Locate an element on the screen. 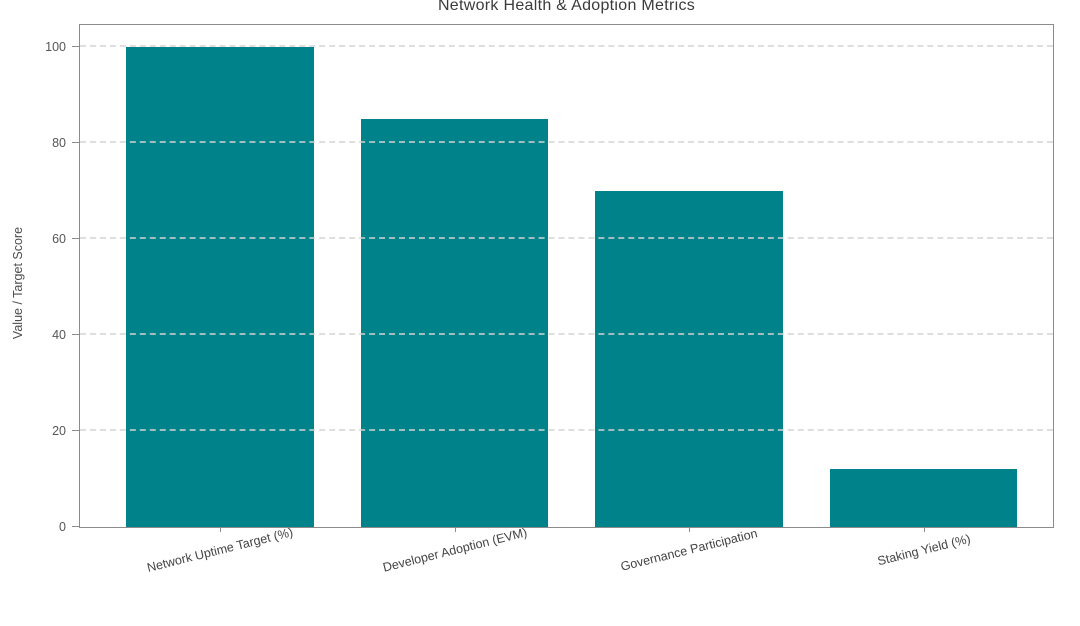  y-tick-label-20: 20 is located at coordinates (59, 430).